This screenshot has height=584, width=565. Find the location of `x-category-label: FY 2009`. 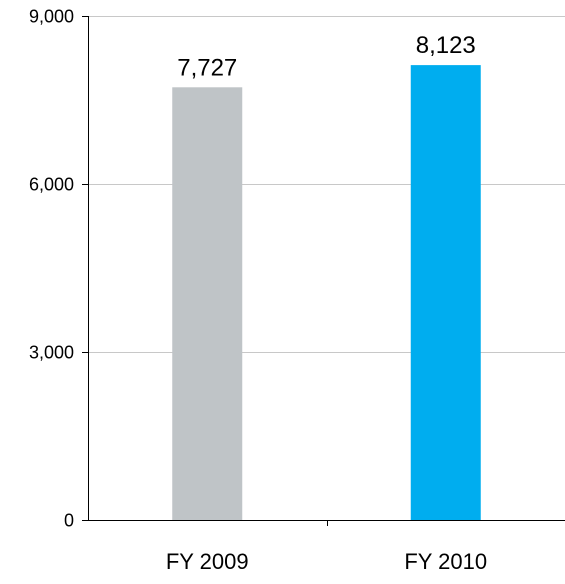

x-category-label: FY 2009 is located at coordinates (207, 561).